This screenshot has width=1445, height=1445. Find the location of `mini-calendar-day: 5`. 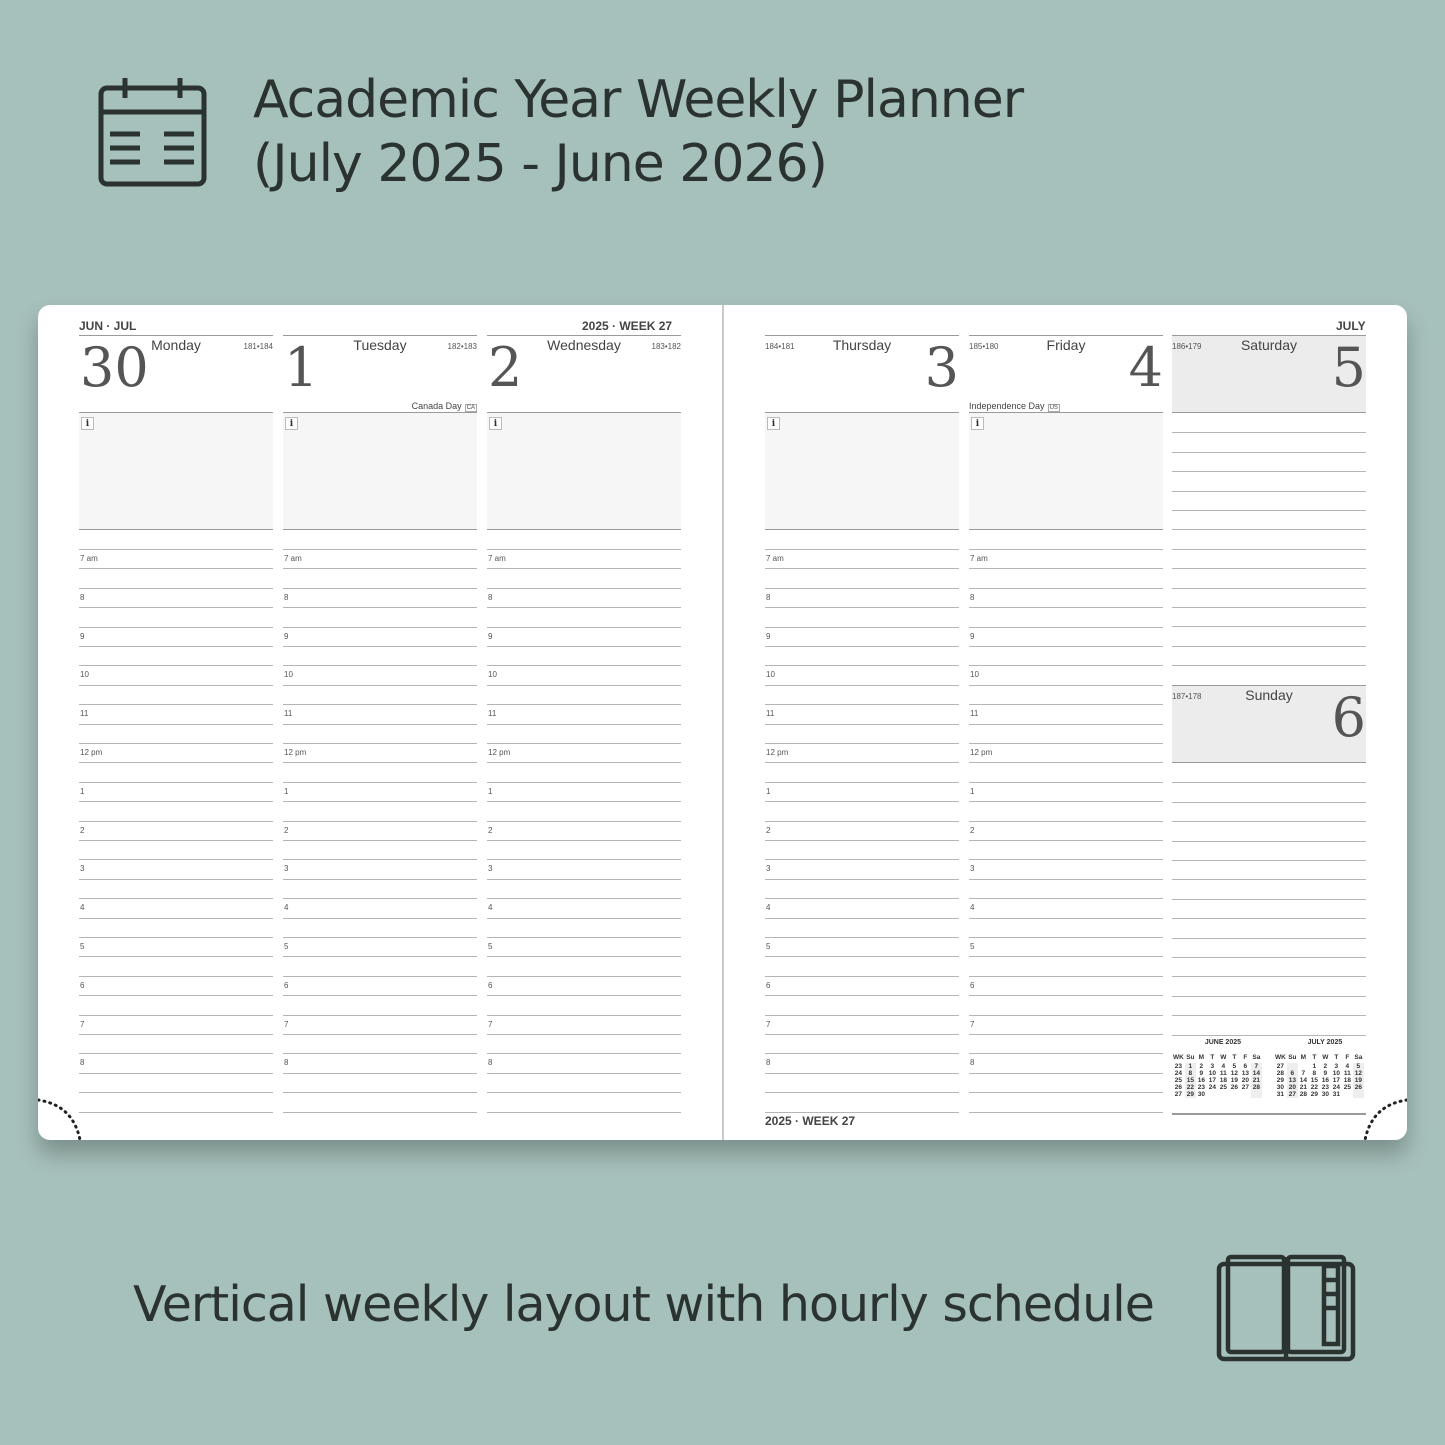

mini-calendar-day: 5 is located at coordinates (1358, 1066).